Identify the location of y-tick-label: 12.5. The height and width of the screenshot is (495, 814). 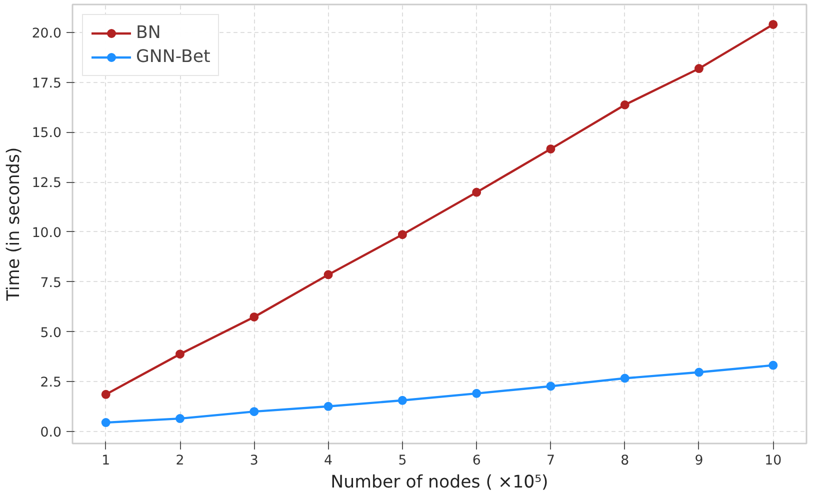
(47, 184).